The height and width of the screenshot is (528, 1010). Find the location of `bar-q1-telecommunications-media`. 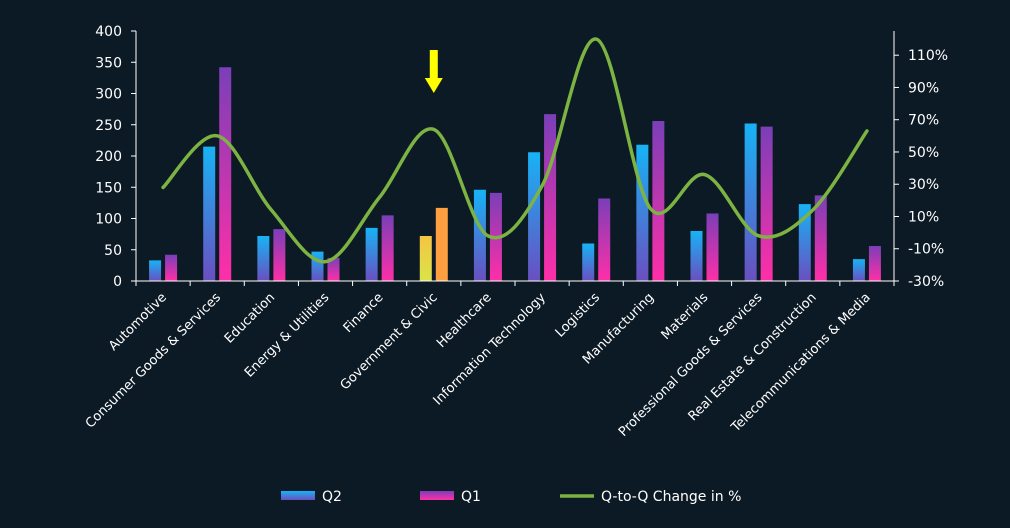

bar-q1-telecommunications-media is located at coordinates (874, 263).